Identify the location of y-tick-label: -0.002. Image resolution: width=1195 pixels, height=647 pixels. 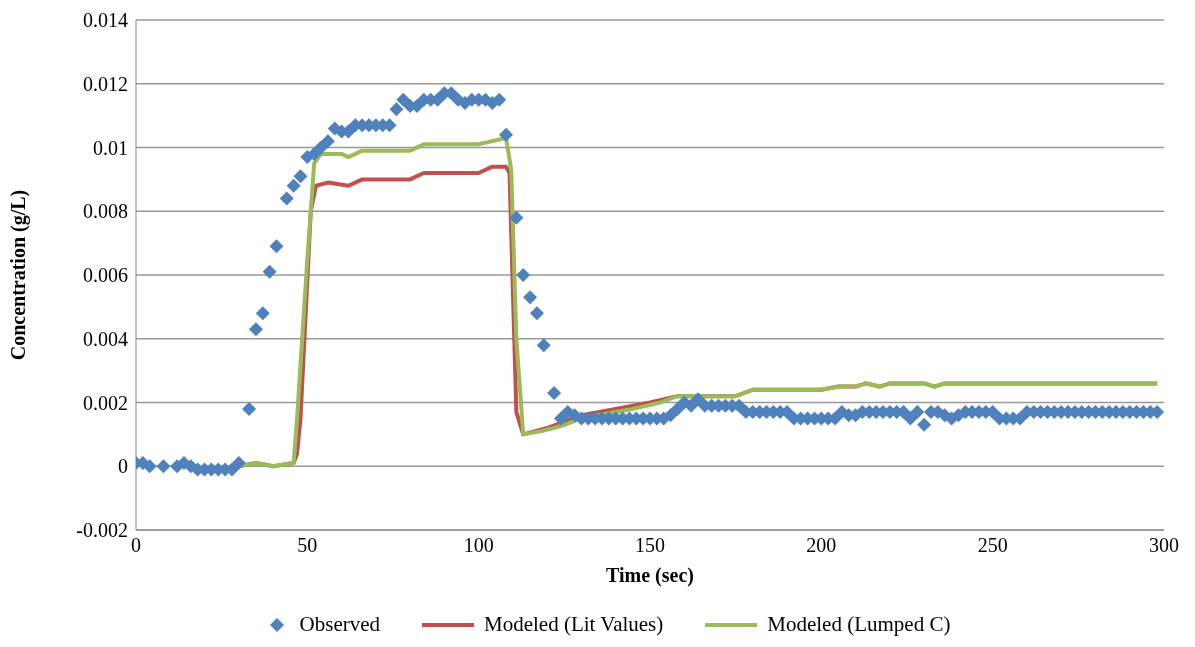
(102, 530).